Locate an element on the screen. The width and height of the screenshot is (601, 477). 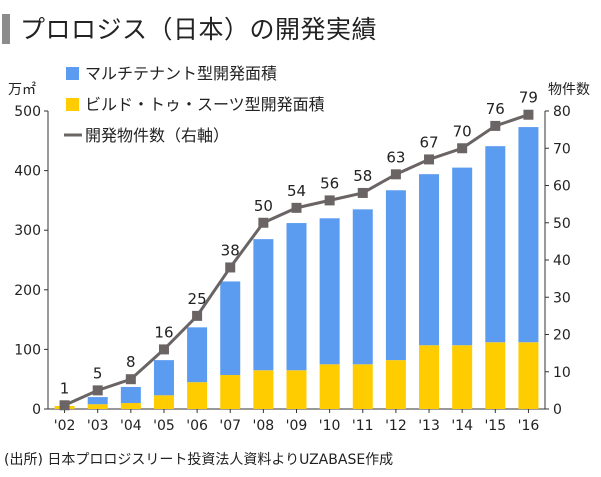
right-tick-label: 20 is located at coordinates (562, 336).